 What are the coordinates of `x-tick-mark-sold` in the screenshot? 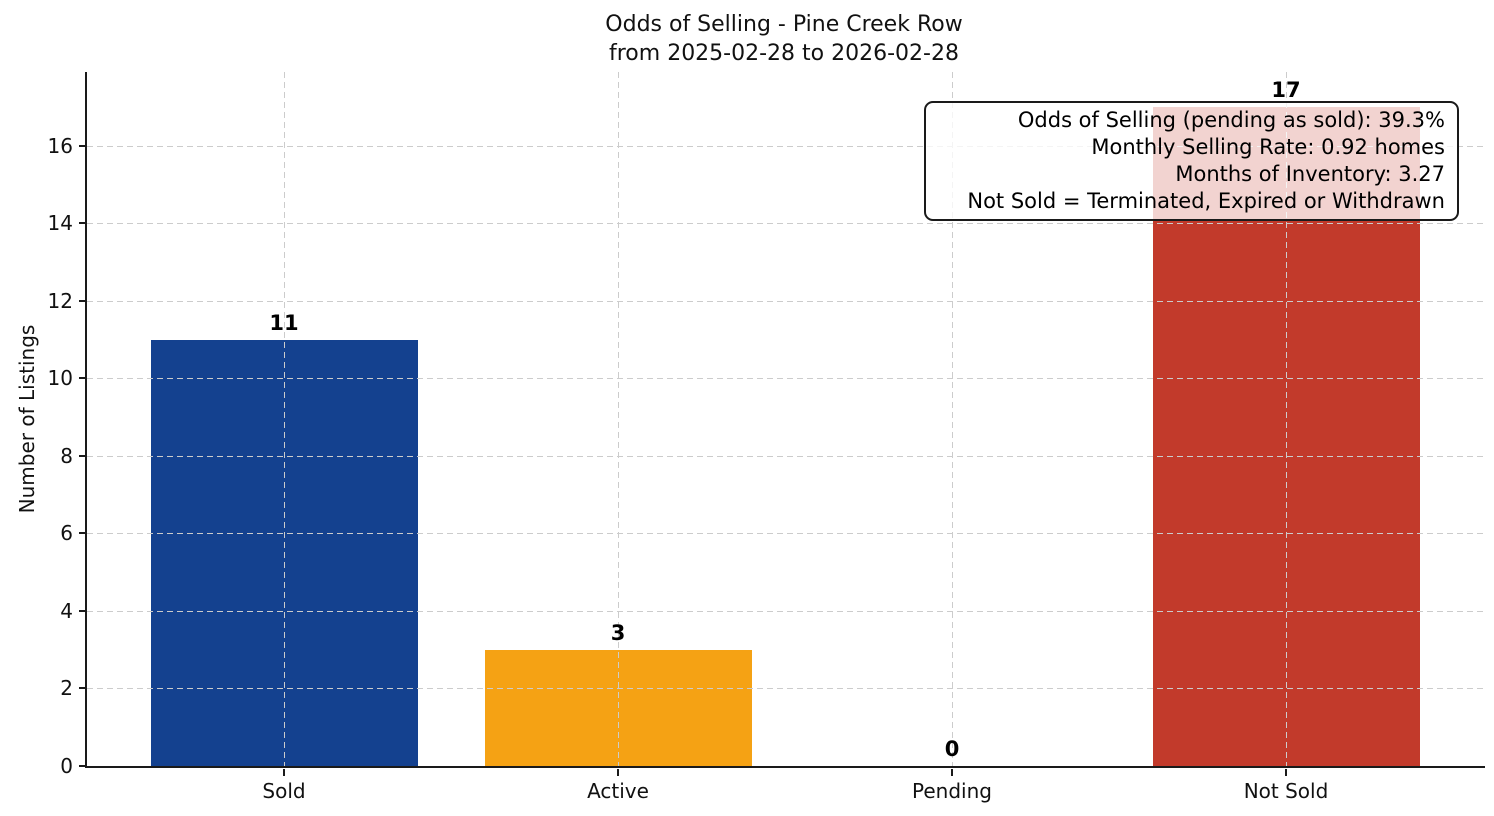 It's located at (284, 772).